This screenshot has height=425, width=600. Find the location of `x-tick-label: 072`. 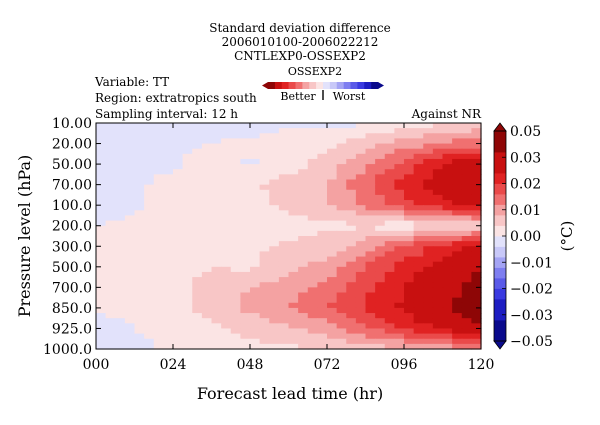

x-tick-label: 072 is located at coordinates (327, 365).